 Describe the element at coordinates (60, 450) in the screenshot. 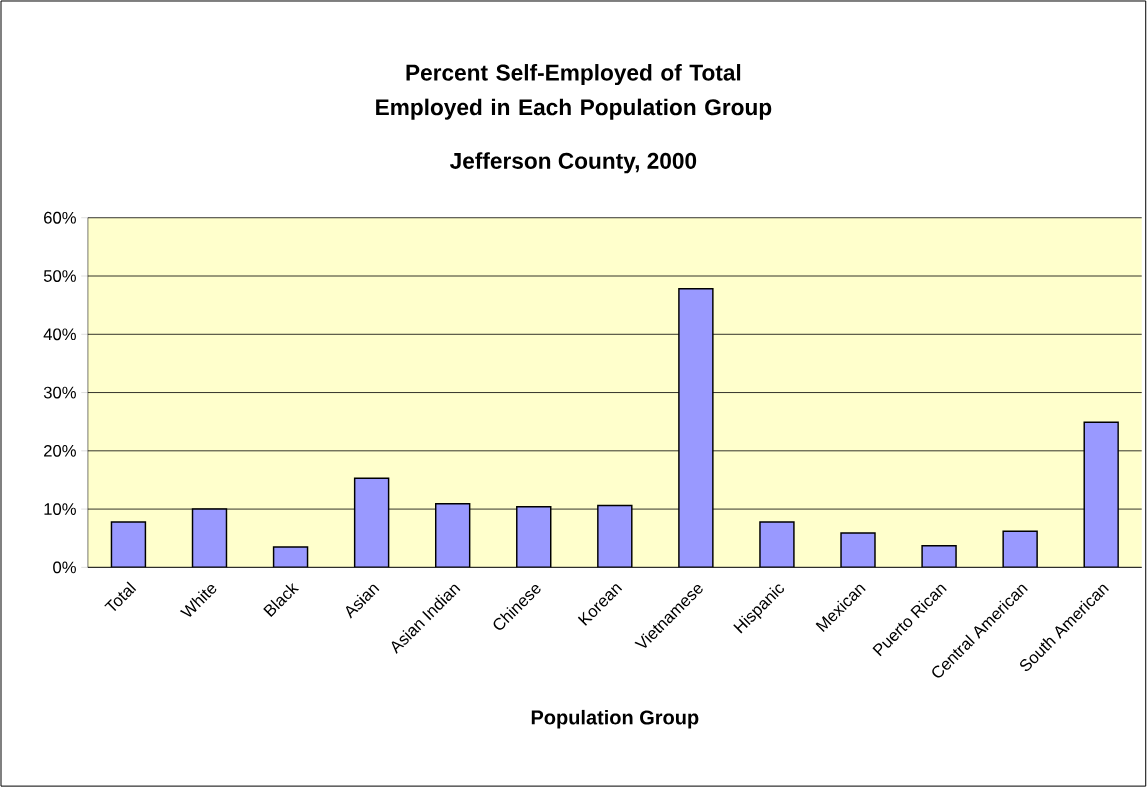

I see `y-tick-label: 20%` at that location.